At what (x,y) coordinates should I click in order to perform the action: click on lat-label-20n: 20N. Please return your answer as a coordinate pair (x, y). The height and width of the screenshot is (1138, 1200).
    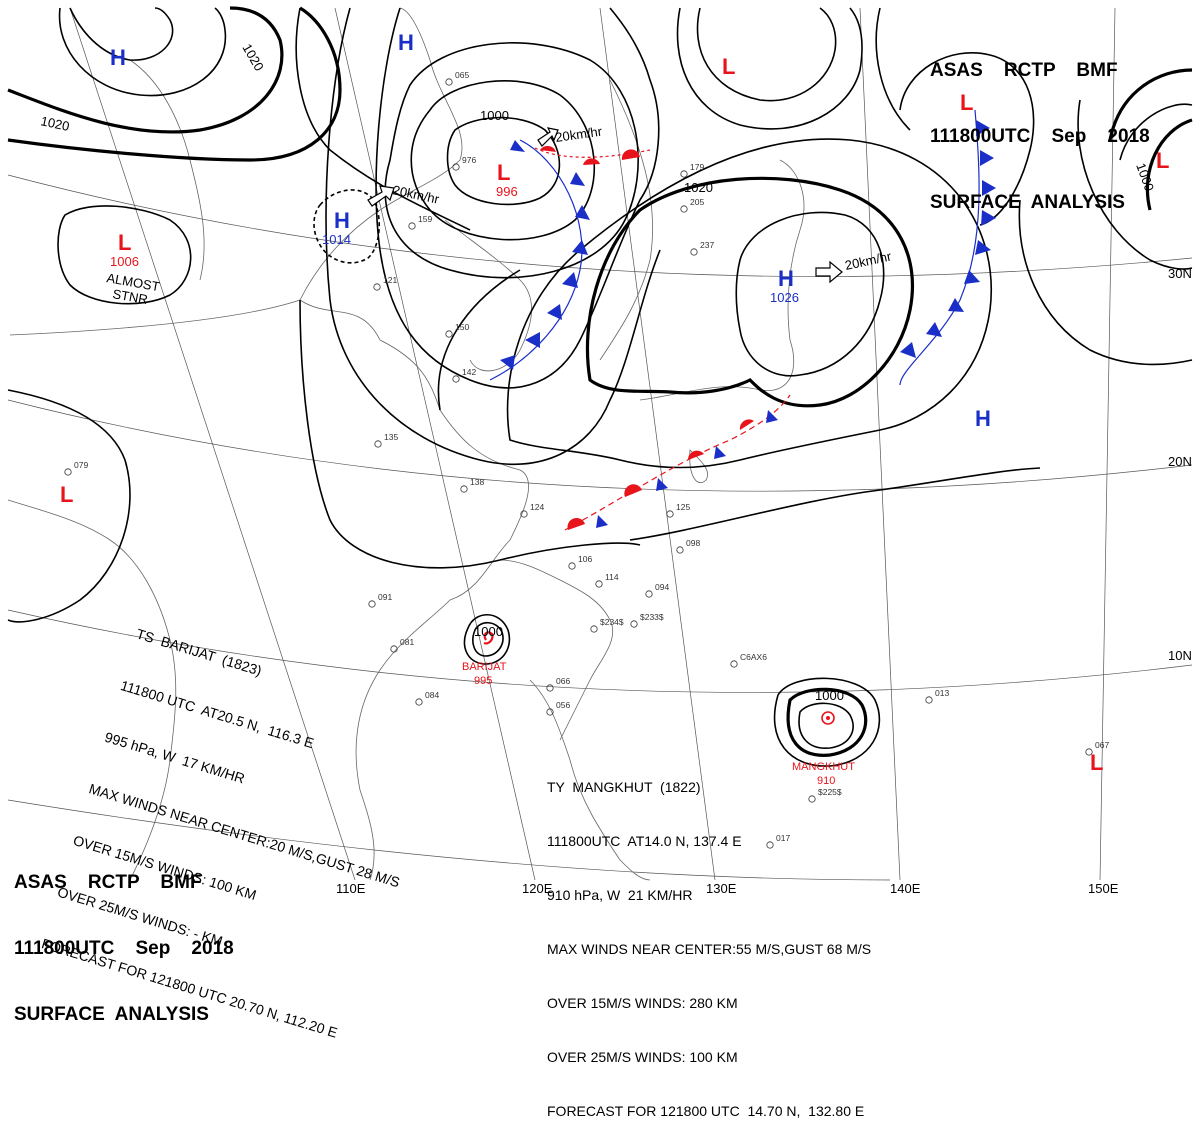
    Looking at the image, I should click on (1180, 461).